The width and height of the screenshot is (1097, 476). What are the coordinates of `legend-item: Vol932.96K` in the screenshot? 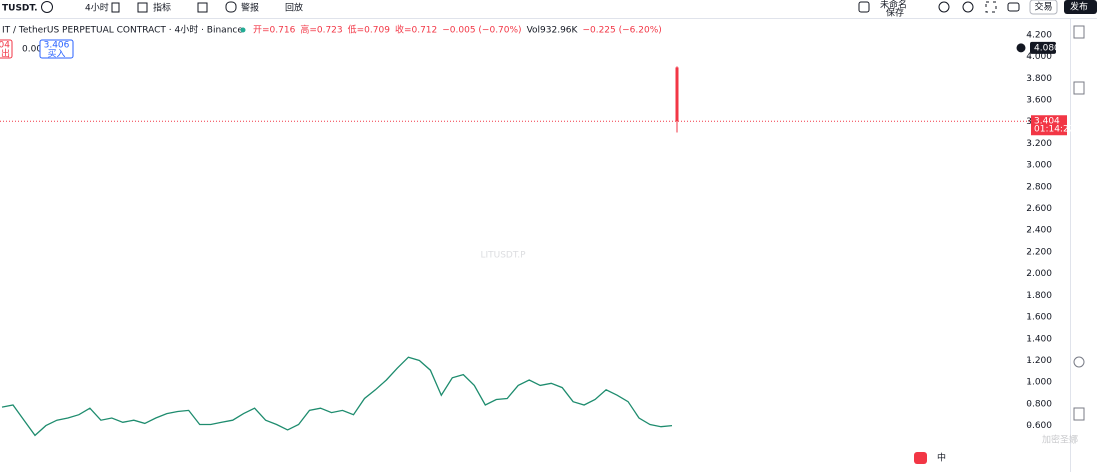 It's located at (553, 31).